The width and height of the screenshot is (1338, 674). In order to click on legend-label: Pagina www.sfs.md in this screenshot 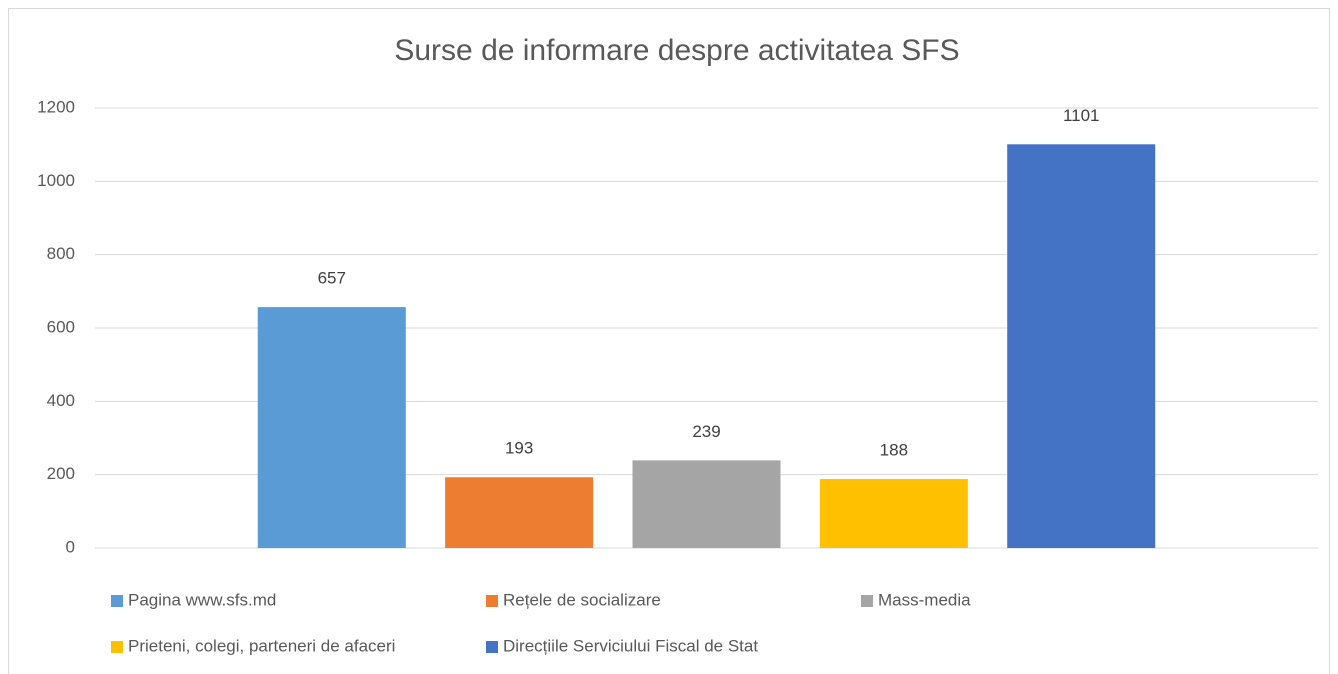, I will do `click(202, 599)`.